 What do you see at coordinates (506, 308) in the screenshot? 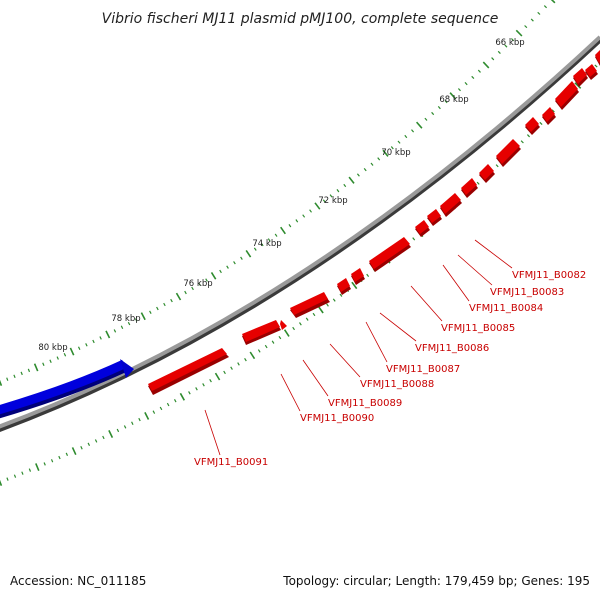
I see `gene-label: VFMJ11_B0084` at bounding box center [506, 308].